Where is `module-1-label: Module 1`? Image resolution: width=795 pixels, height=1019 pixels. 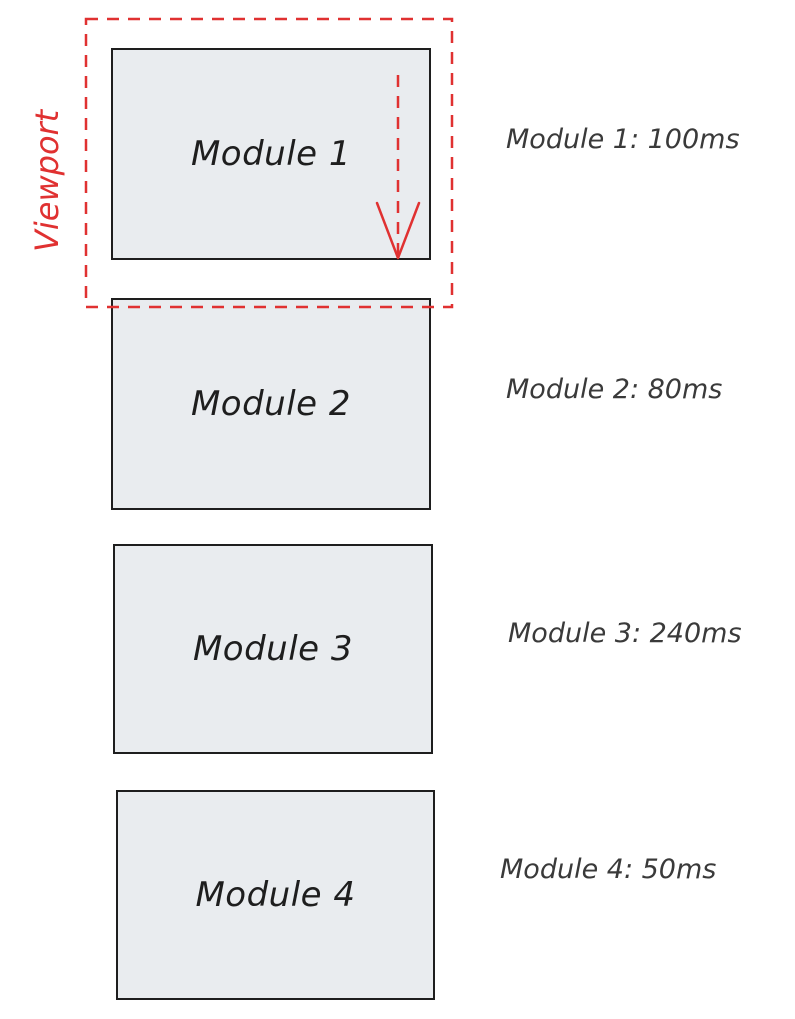 module-1-label: Module 1 is located at coordinates (271, 154).